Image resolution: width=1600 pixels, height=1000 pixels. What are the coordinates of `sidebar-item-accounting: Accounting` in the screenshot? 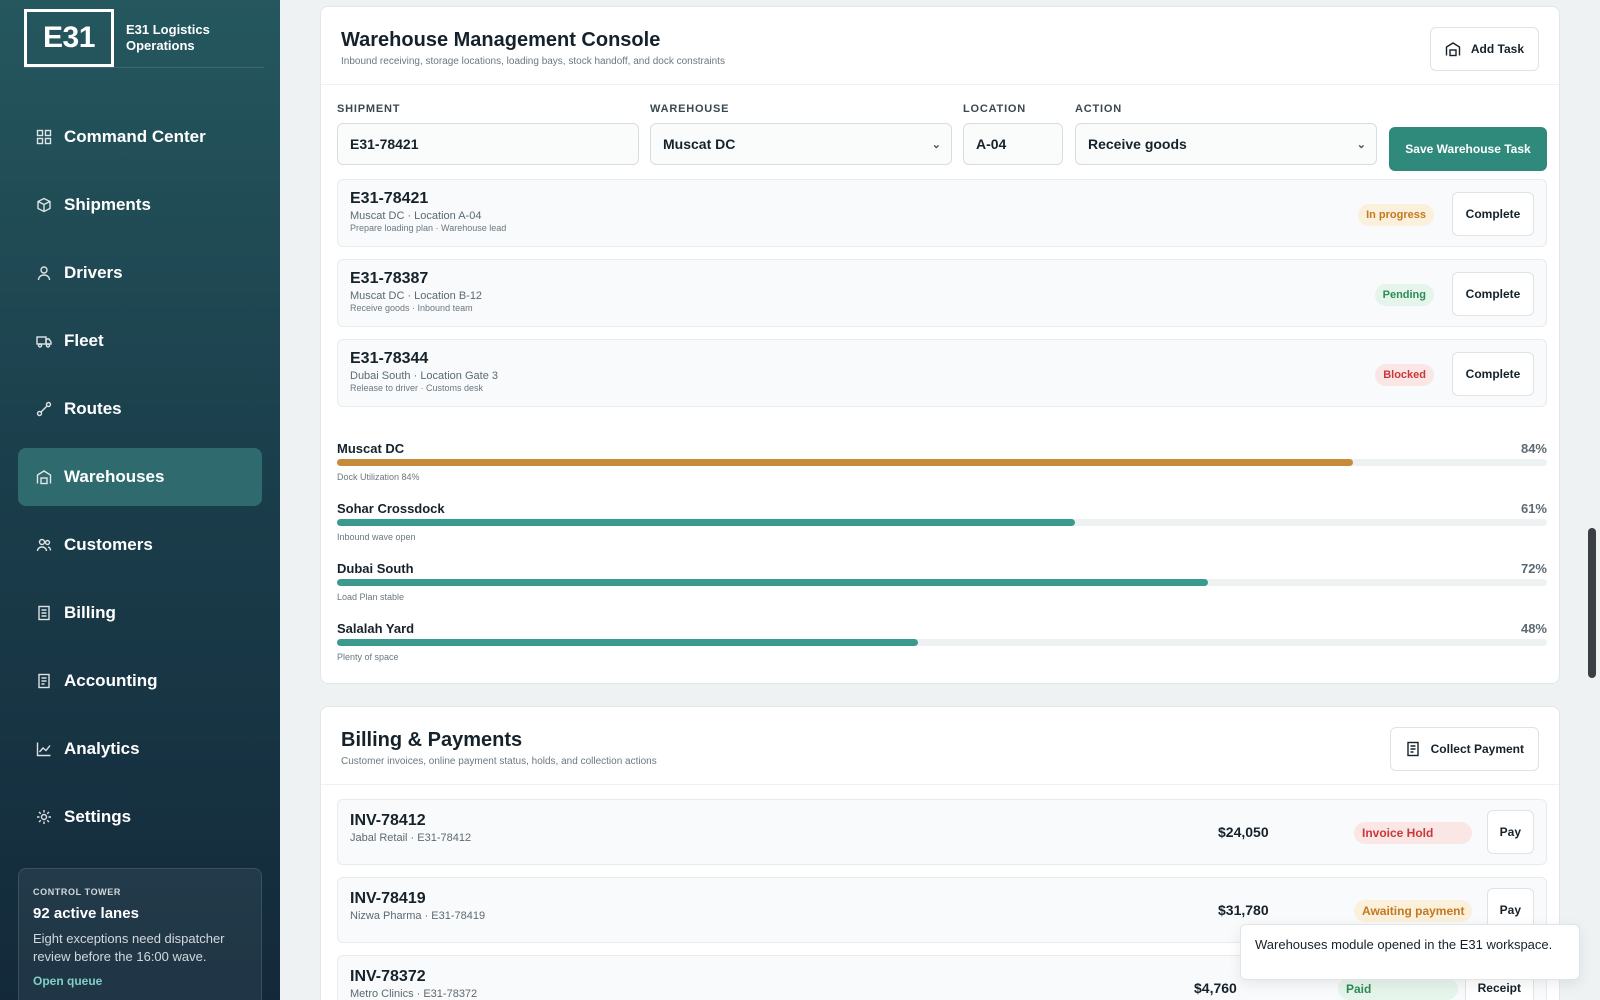 It's located at (140, 681).